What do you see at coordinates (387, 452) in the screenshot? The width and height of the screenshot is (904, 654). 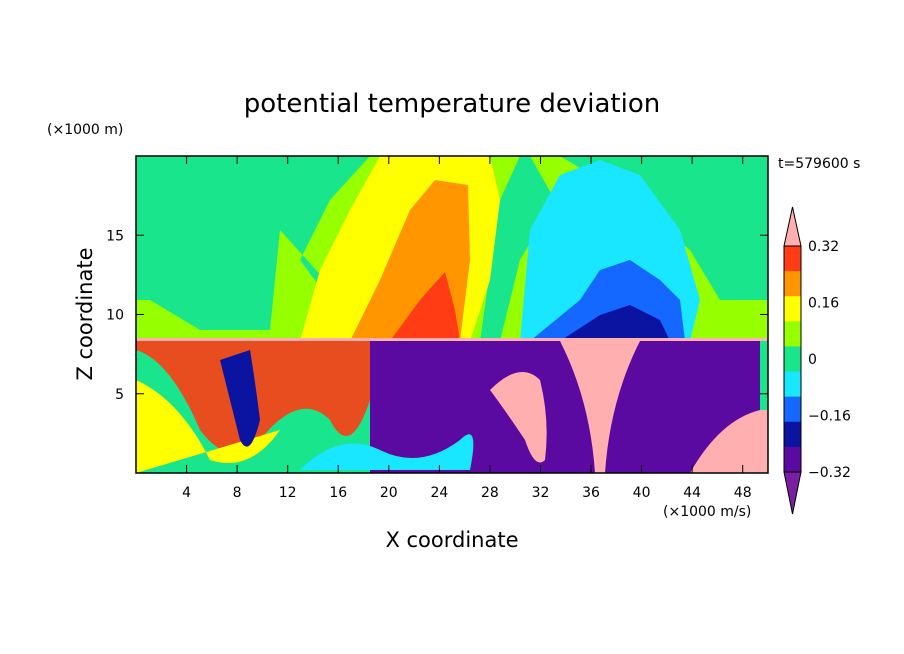 I see `lower-cyan-swirl` at bounding box center [387, 452].